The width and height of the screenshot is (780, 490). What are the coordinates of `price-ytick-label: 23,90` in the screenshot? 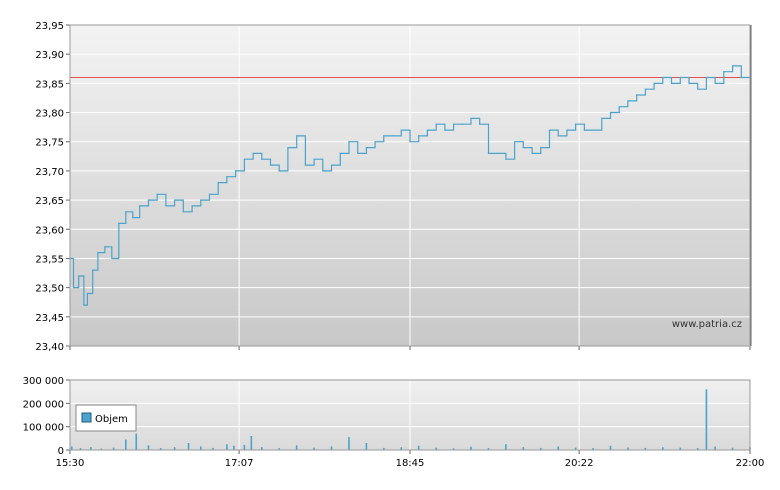 It's located at (49, 55).